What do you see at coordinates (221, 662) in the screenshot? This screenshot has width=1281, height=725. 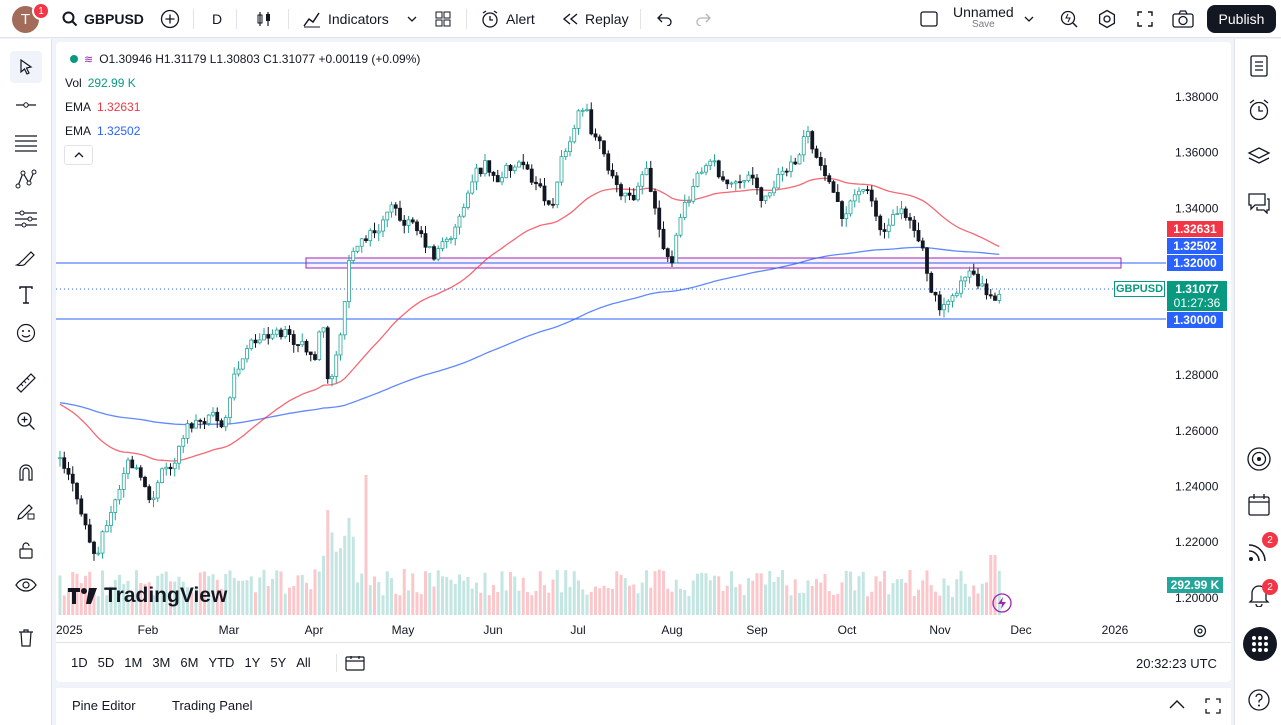 I see `range-button-ytd: YTD` at bounding box center [221, 662].